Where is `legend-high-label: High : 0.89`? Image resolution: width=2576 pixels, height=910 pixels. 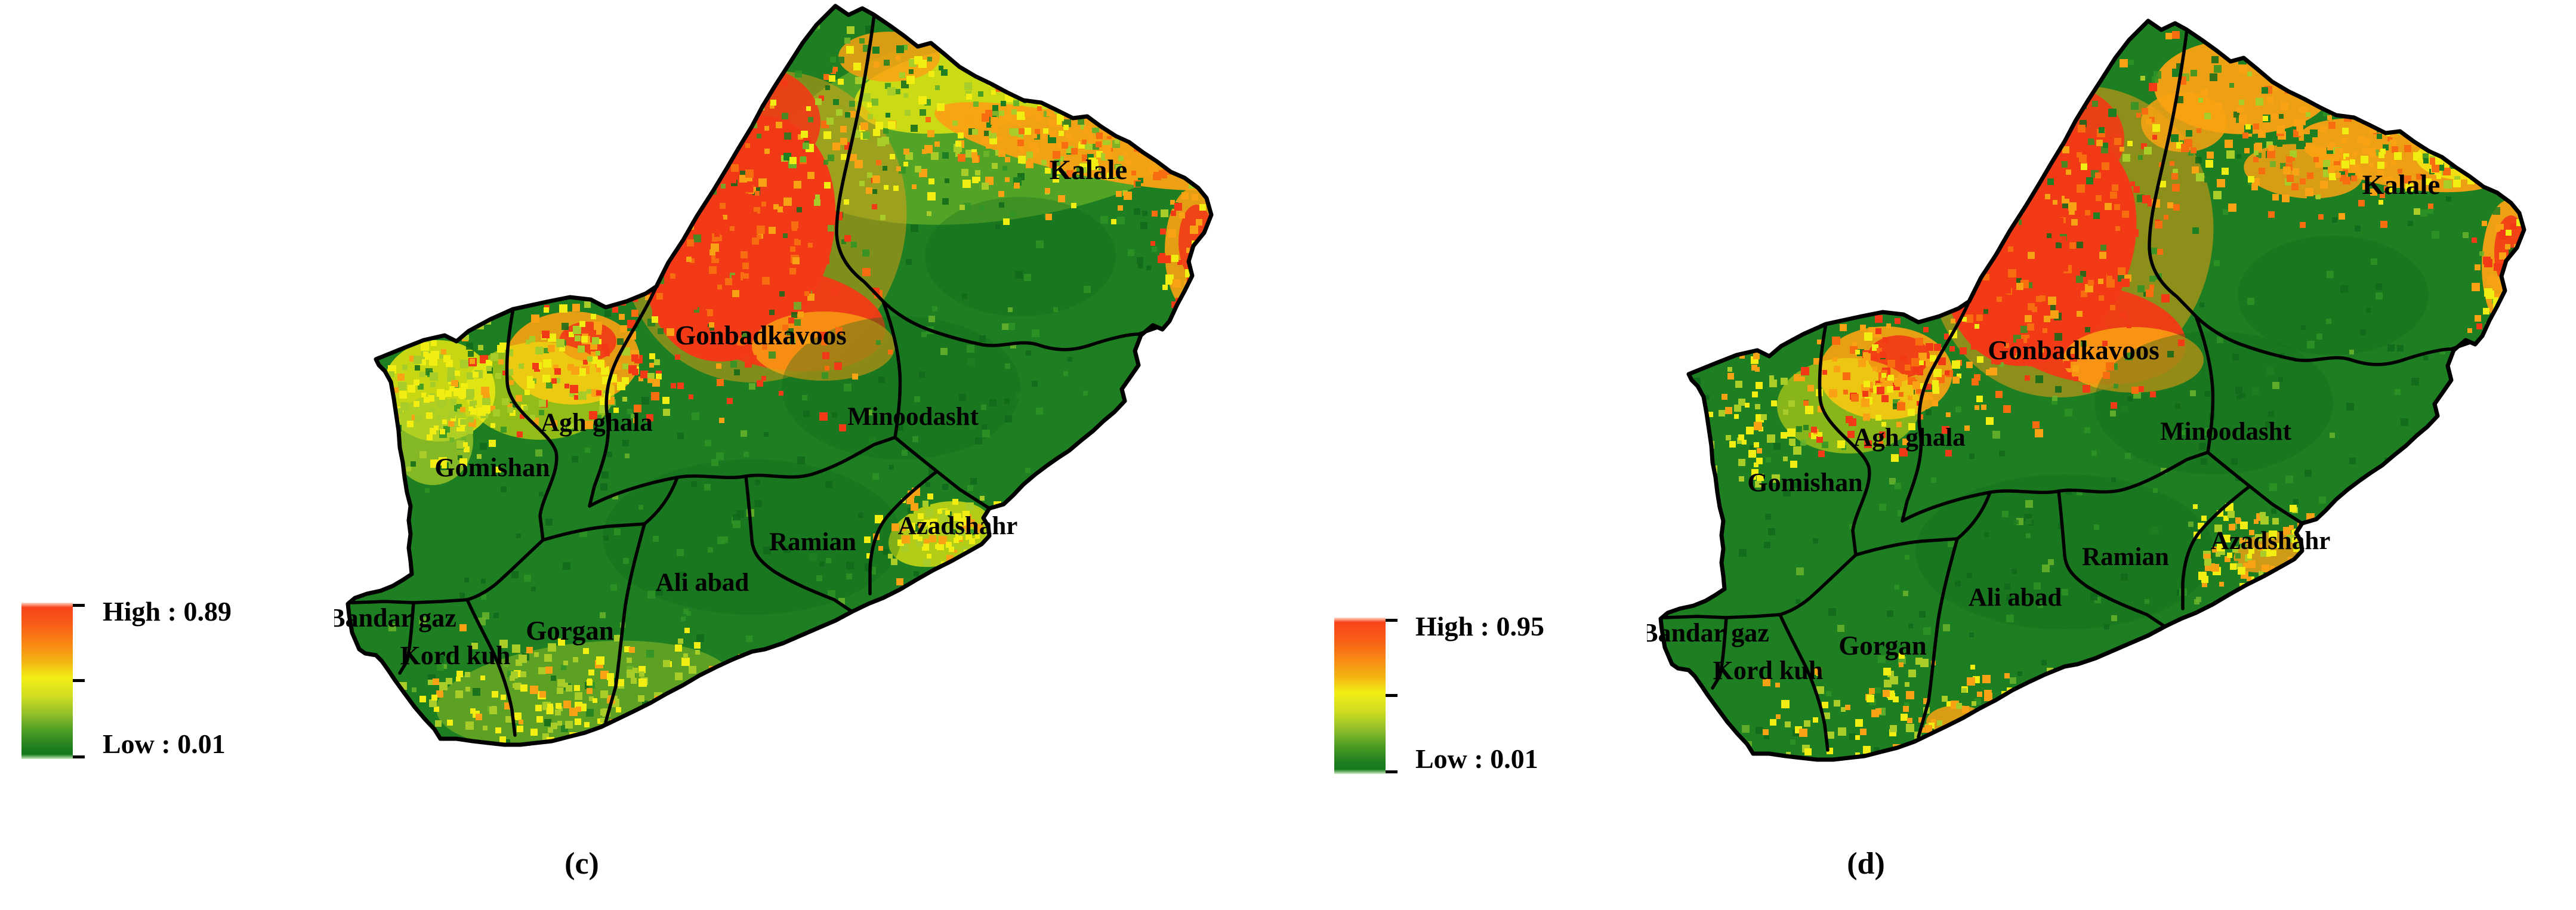
legend-high-label: High : 0.89 is located at coordinates (168, 611).